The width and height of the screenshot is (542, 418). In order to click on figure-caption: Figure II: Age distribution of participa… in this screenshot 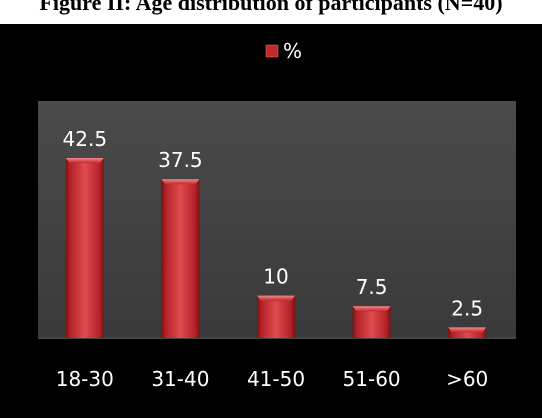, I will do `click(271, 7)`.